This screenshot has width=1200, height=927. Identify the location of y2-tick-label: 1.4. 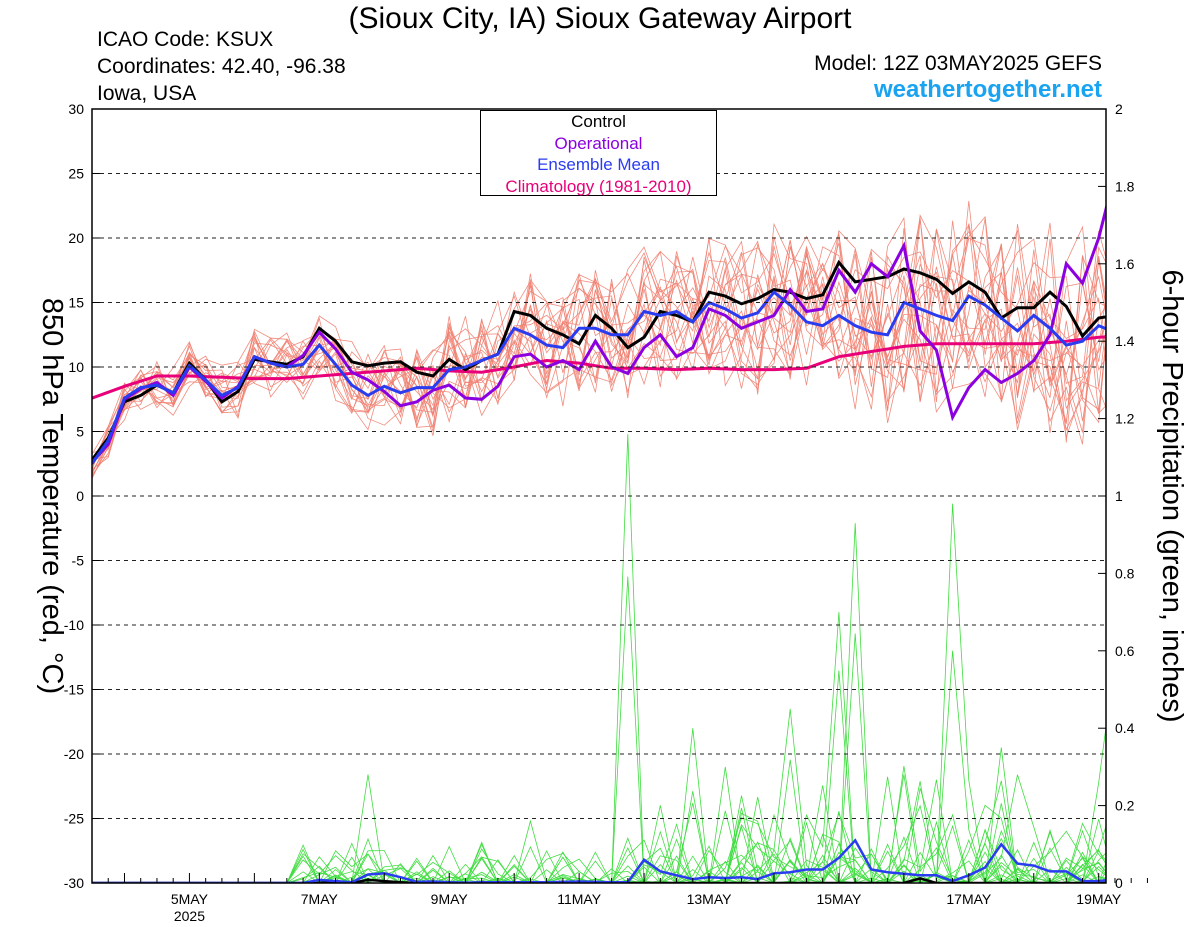
(1125, 341).